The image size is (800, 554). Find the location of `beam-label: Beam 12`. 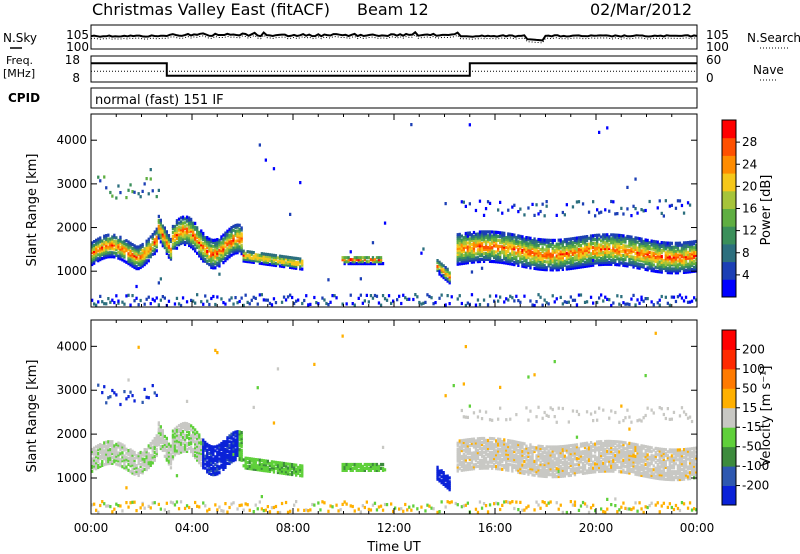

beam-label: Beam 12 is located at coordinates (393, 9).